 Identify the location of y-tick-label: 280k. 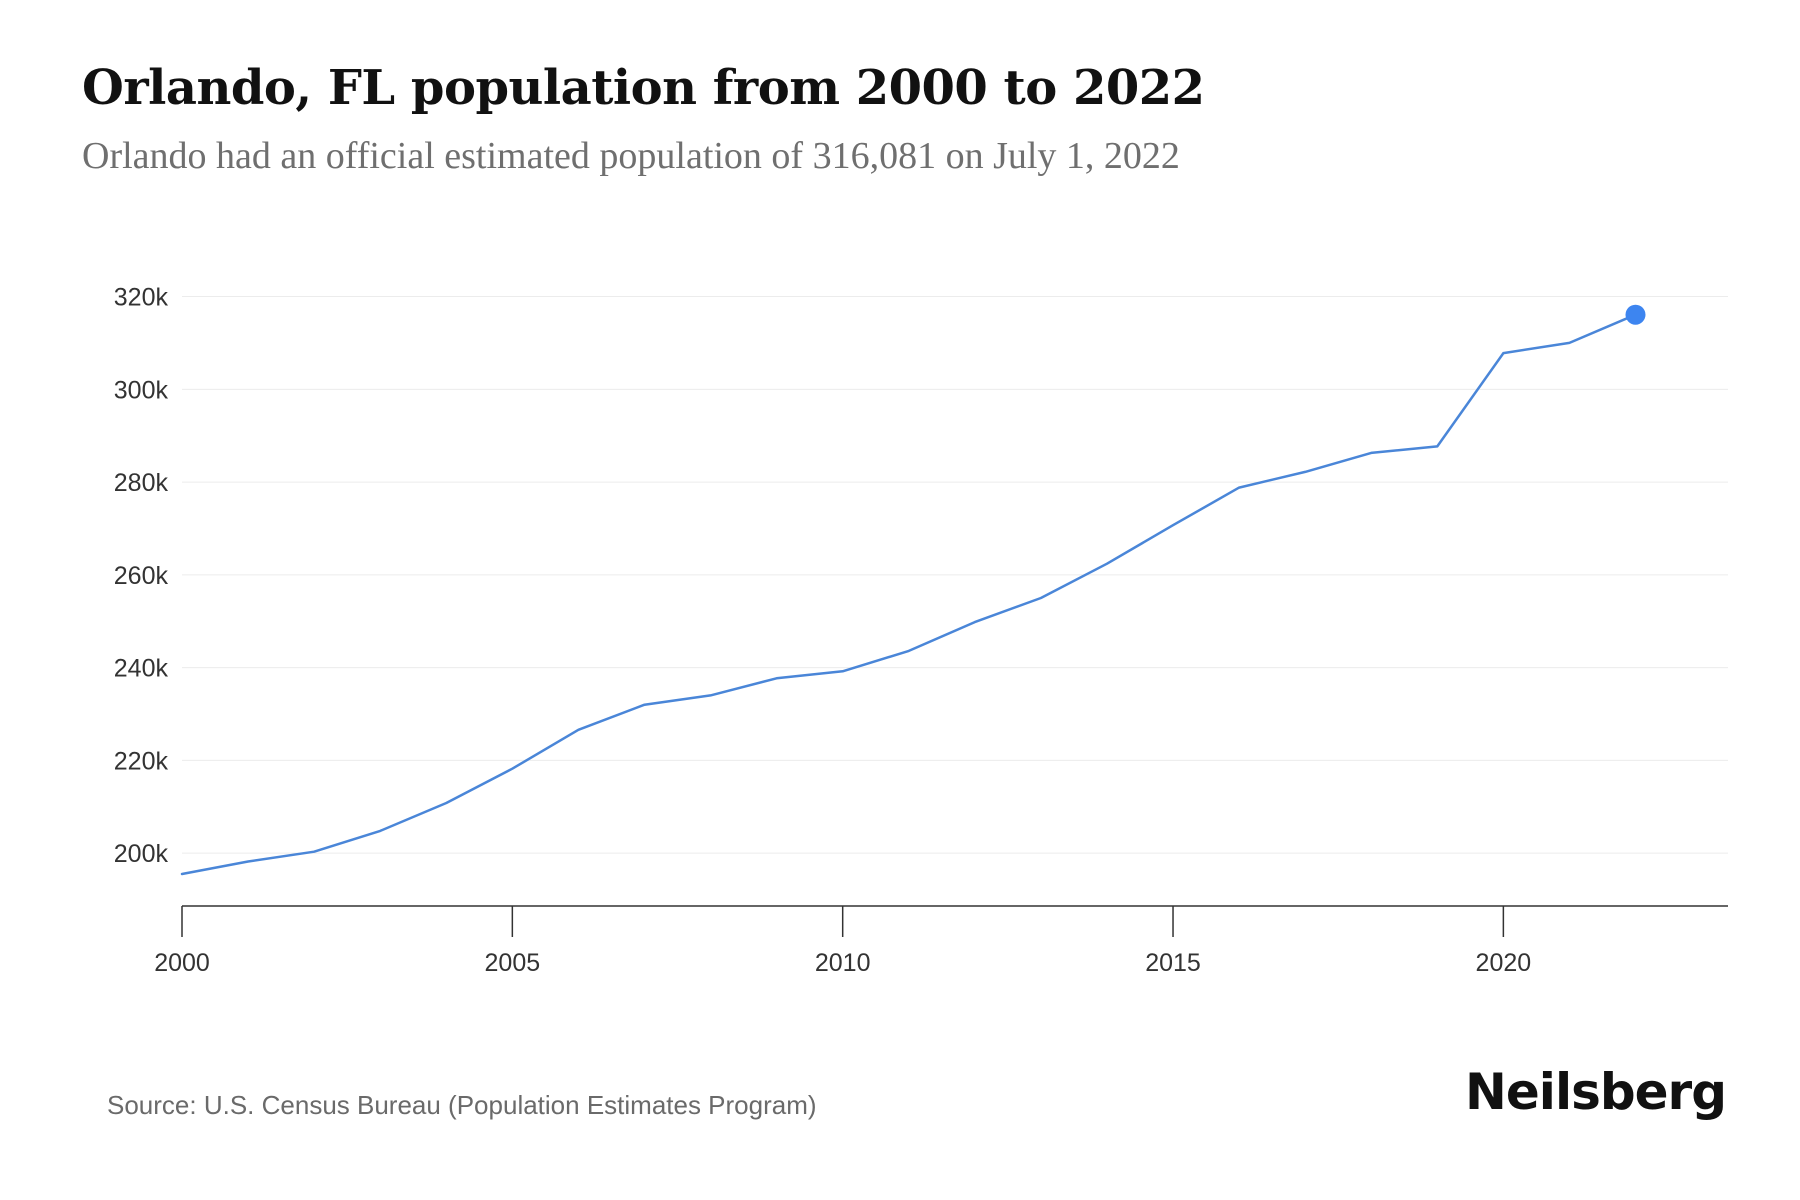
(141, 483).